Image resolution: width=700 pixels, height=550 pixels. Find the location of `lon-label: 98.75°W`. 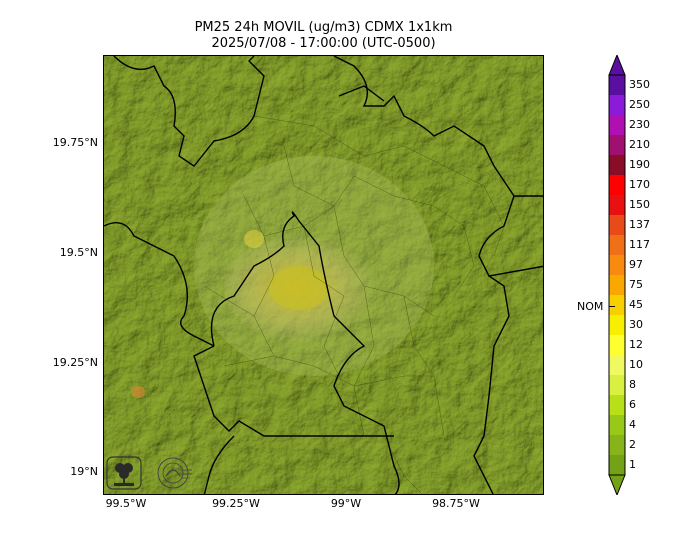

lon-label: 98.75°W is located at coordinates (456, 503).